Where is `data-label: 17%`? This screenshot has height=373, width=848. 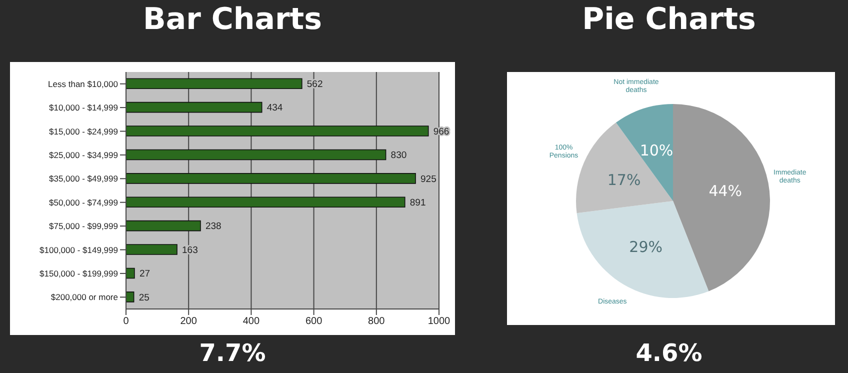
data-label: 17% is located at coordinates (624, 179).